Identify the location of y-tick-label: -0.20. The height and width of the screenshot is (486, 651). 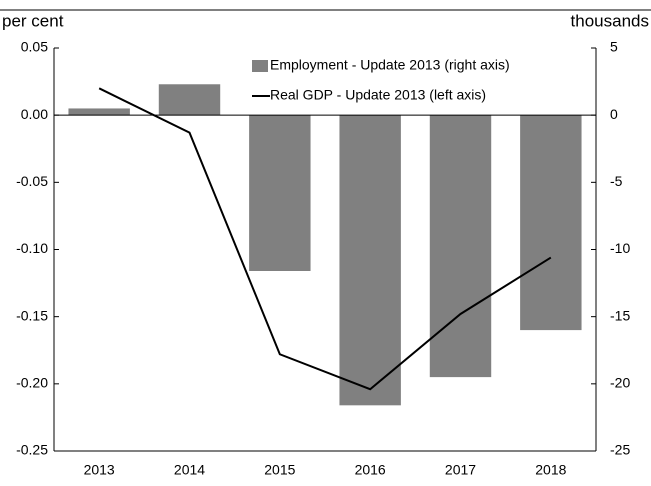
(32, 383).